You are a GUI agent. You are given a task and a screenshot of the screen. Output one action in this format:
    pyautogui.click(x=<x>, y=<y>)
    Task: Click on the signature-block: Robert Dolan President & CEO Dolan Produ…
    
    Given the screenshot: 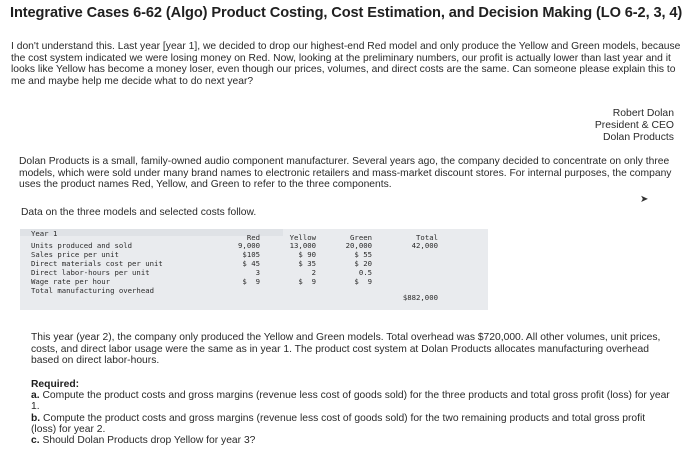 What is the action you would take?
    pyautogui.click(x=634, y=125)
    